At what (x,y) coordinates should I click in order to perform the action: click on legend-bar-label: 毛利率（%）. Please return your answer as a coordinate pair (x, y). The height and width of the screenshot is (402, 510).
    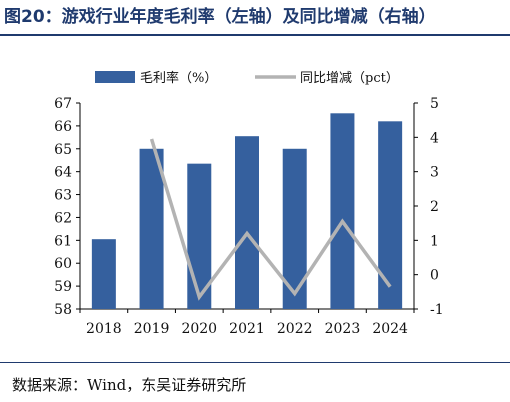
    Looking at the image, I should click on (178, 78).